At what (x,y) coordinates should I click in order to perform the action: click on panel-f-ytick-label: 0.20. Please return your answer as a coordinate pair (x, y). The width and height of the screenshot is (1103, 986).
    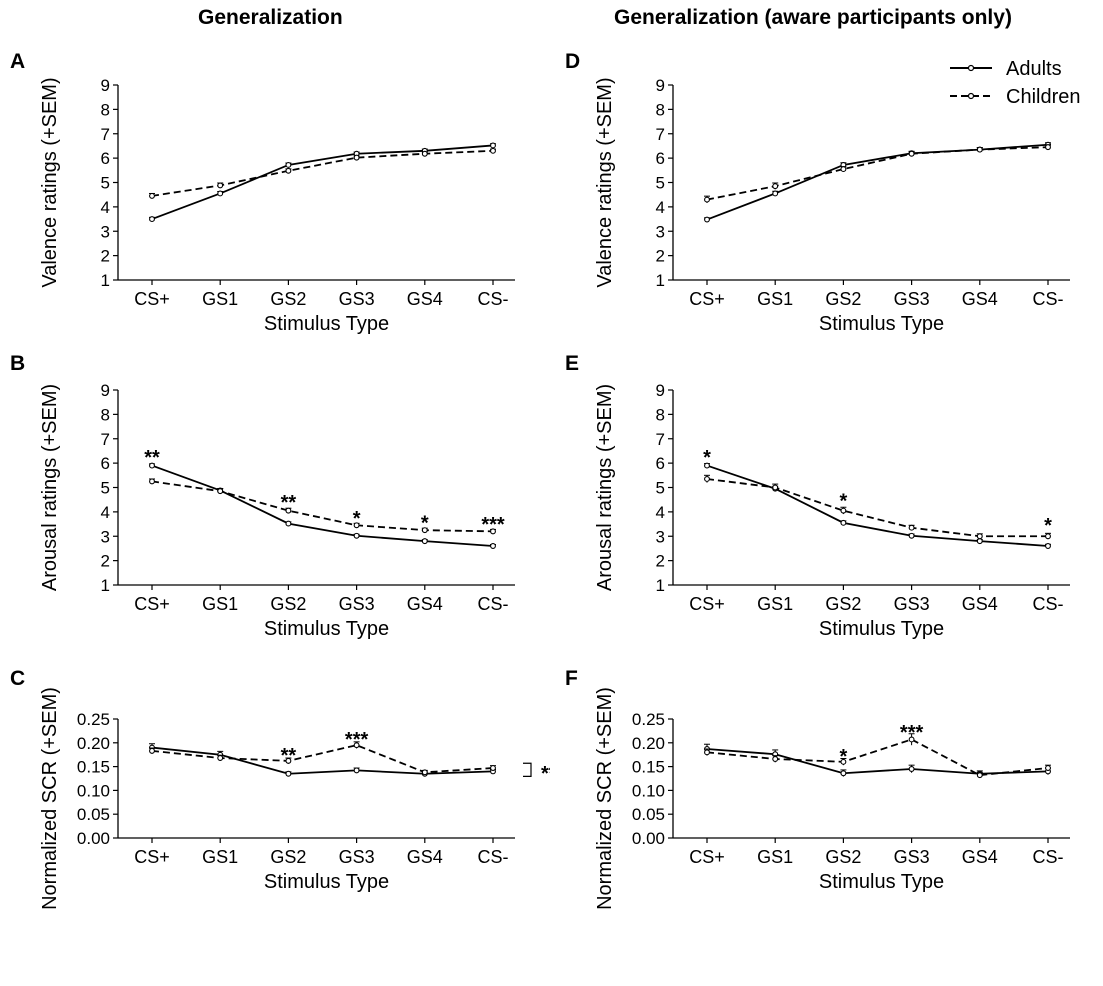
    Looking at the image, I should click on (648, 743).